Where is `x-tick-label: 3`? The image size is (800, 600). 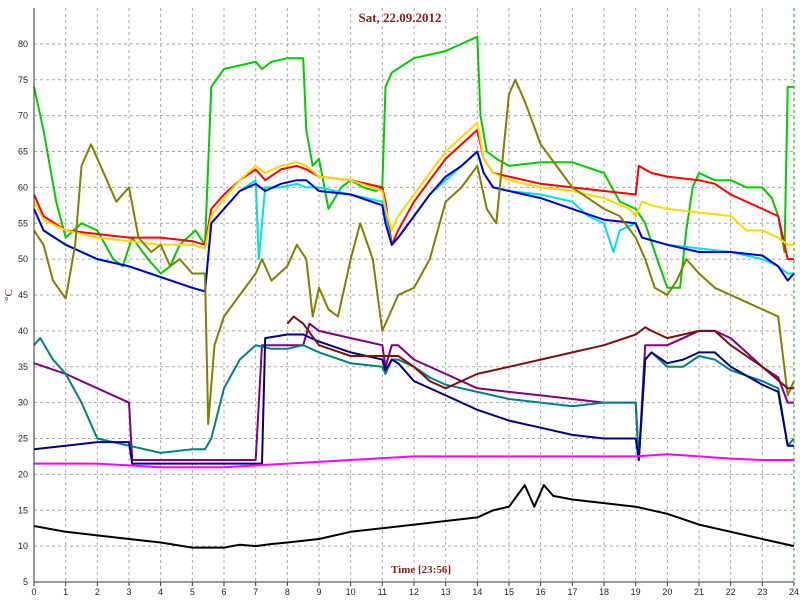
x-tick-label: 3 is located at coordinates (128, 592).